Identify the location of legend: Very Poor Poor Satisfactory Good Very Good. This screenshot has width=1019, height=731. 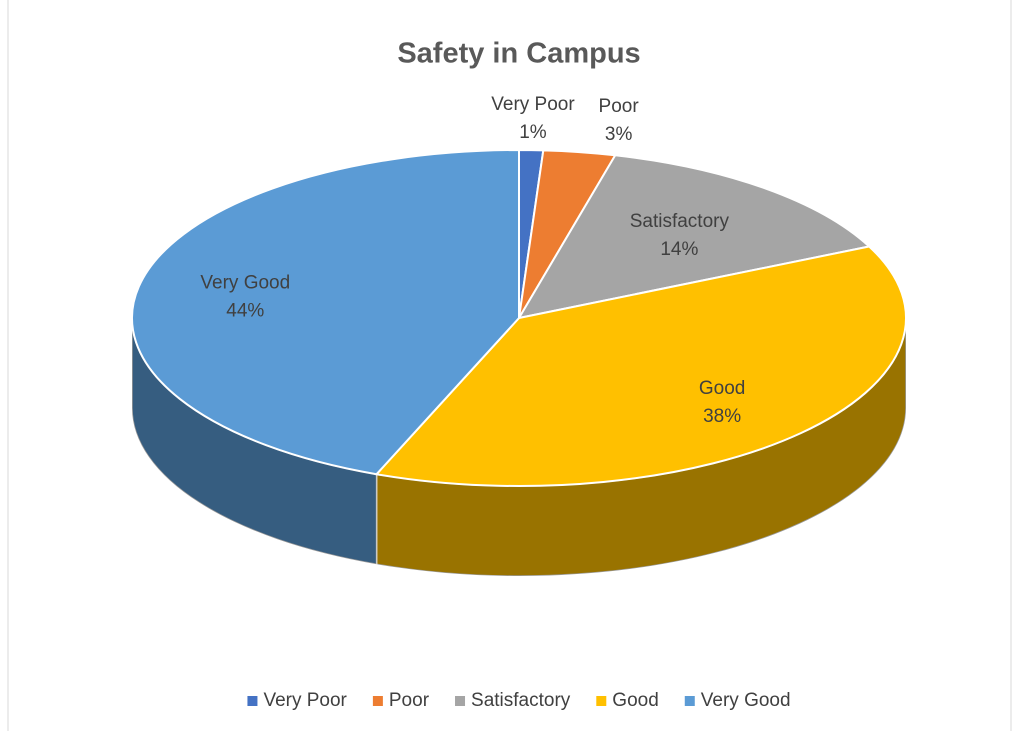
(519, 700).